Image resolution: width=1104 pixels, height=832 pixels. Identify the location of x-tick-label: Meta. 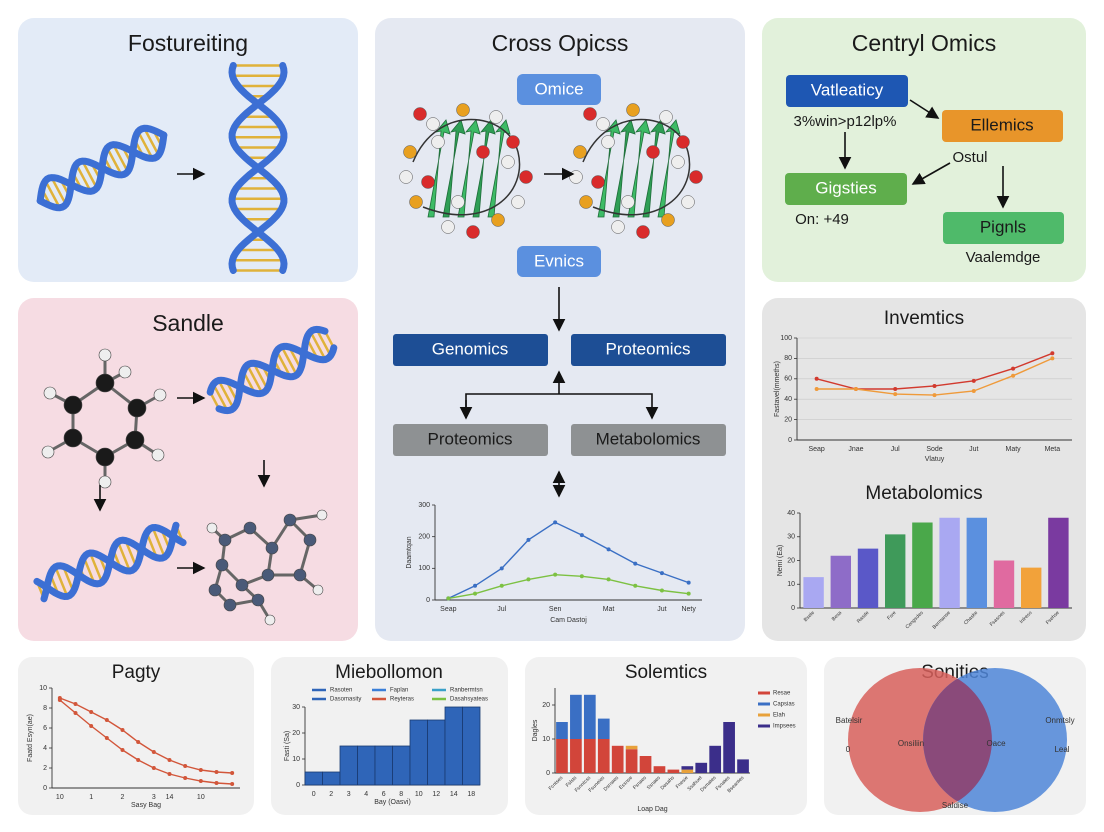
(1053, 449).